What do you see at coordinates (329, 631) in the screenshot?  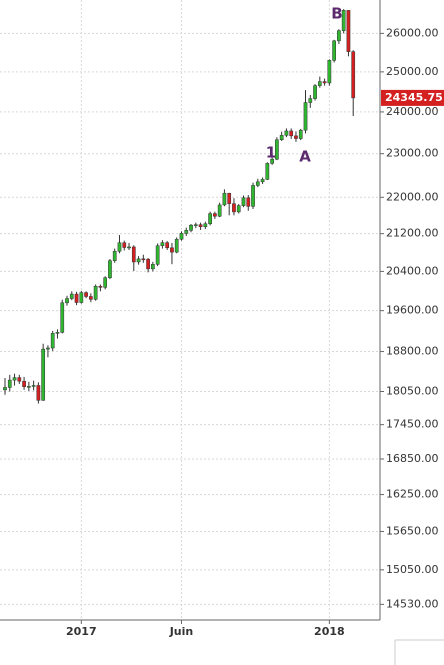 I see `x-tick-label: 2018` at bounding box center [329, 631].